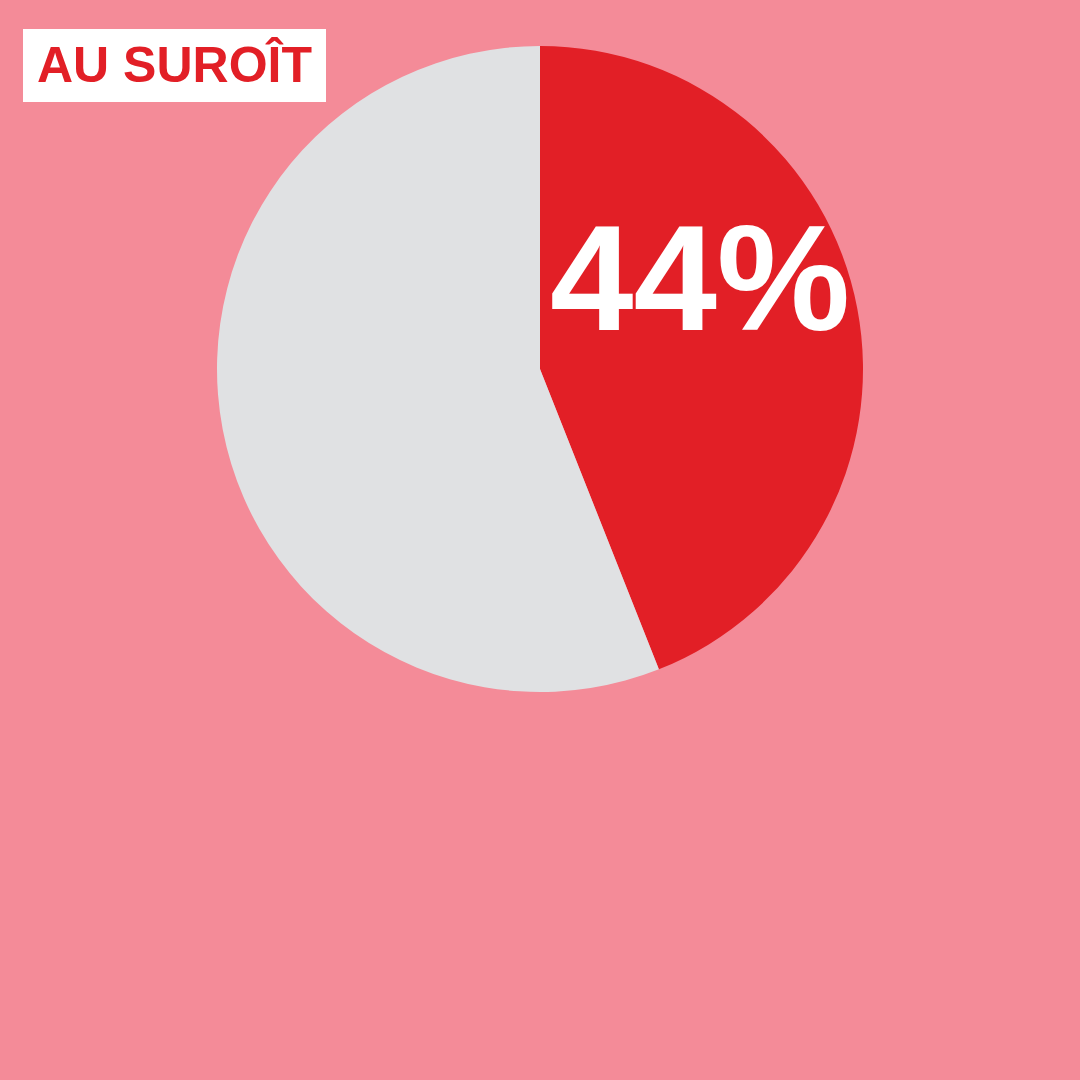 The image size is (1080, 1080). What do you see at coordinates (700, 278) in the screenshot?
I see `data-label: 44%` at bounding box center [700, 278].